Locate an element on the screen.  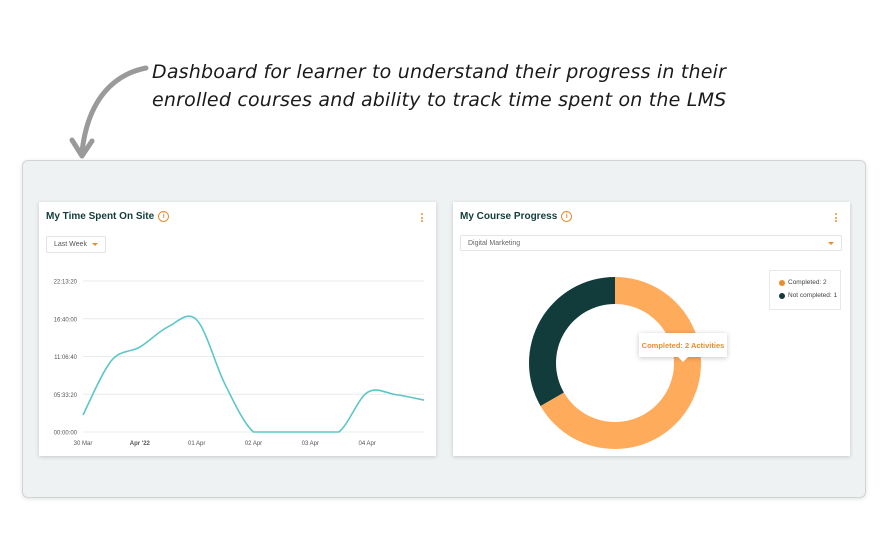
y-tick-label: 00:00:00 is located at coordinates (66, 434).